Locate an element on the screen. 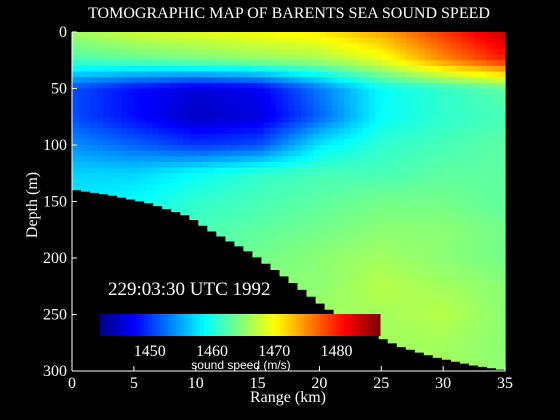 The image size is (560, 420). colorbar-tick-label: 1480 is located at coordinates (336, 351).